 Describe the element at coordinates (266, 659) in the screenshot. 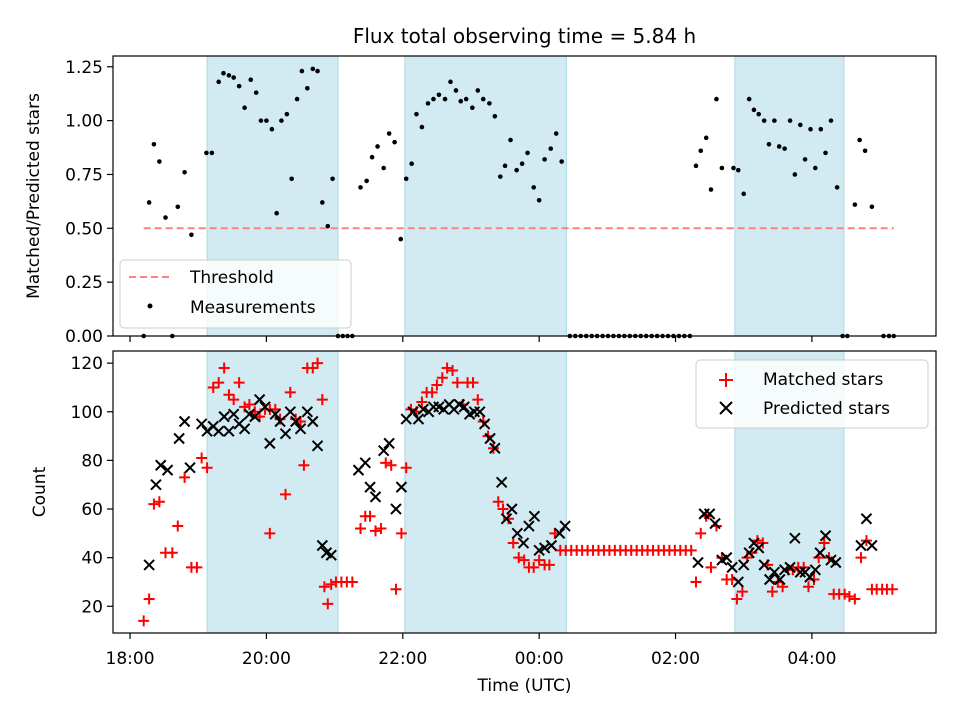

I see `bottom-x-tick-label: 20:00` at that location.